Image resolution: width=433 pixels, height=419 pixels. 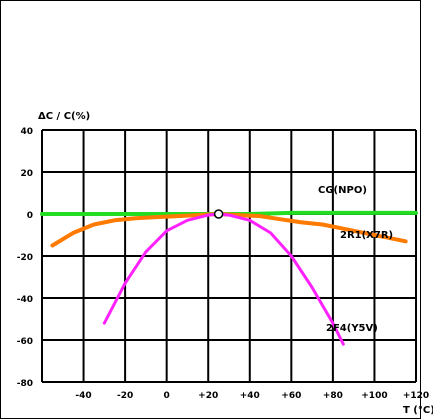 I want to click on x-tick-label: +80, so click(x=333, y=396).